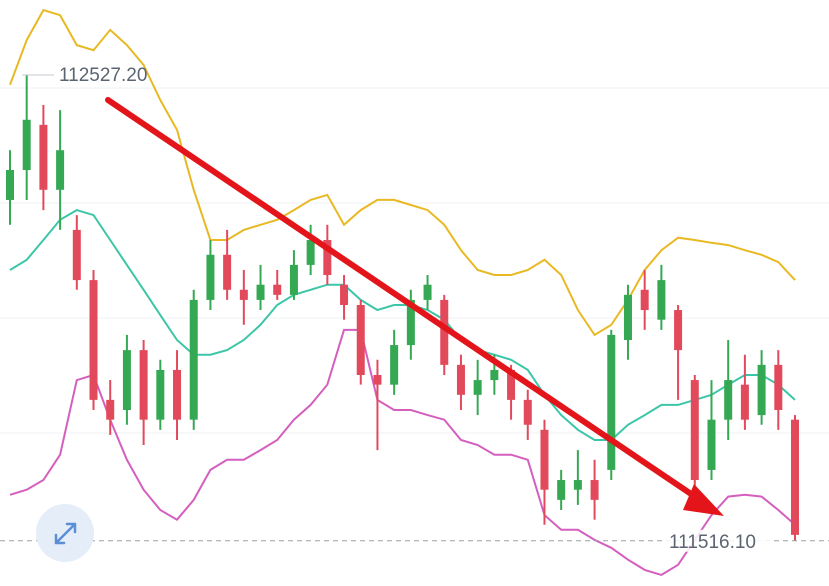 This screenshot has height=586, width=829. I want to click on arrow-head, so click(703, 500).